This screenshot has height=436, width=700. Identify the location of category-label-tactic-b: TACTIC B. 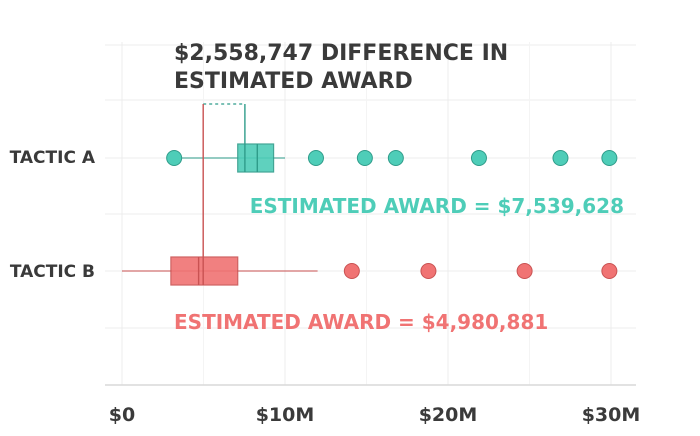
(52, 272).